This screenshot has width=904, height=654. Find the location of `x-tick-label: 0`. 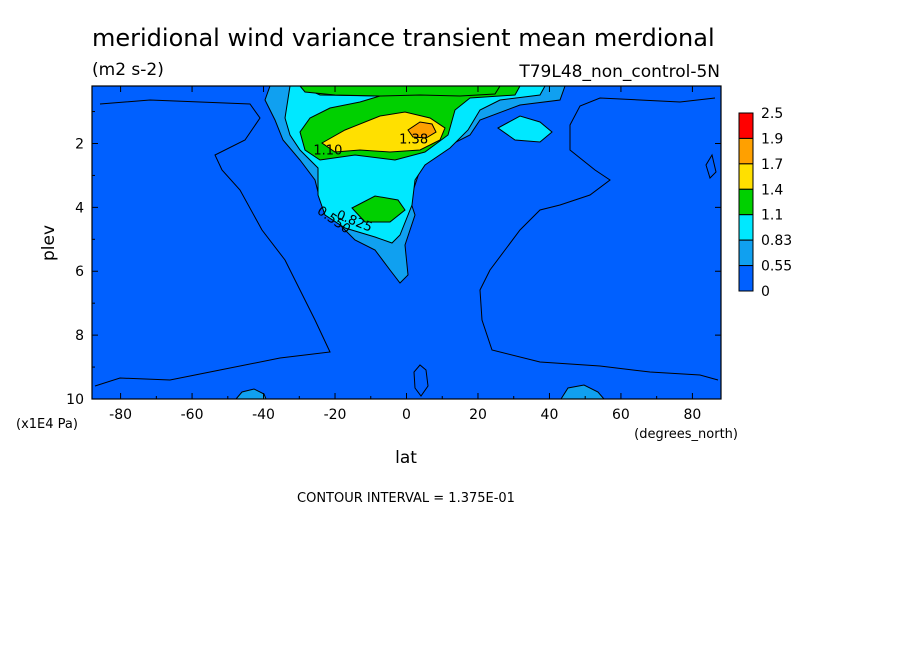

x-tick-label: 0 is located at coordinates (406, 415).